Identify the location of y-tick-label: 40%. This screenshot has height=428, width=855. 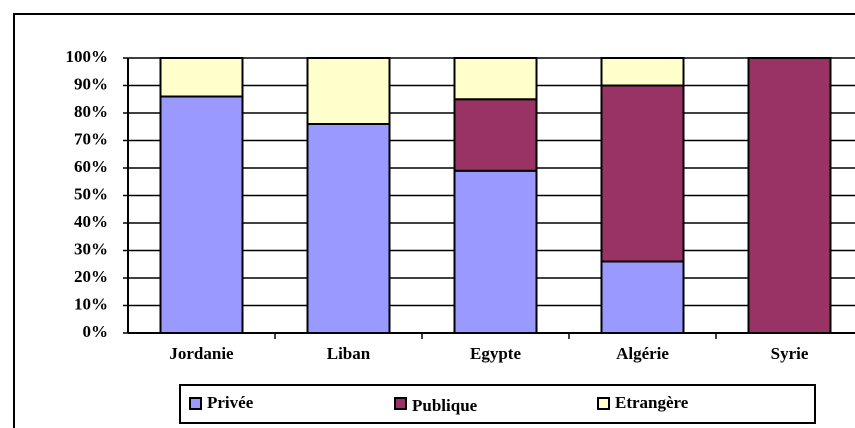
(91, 221).